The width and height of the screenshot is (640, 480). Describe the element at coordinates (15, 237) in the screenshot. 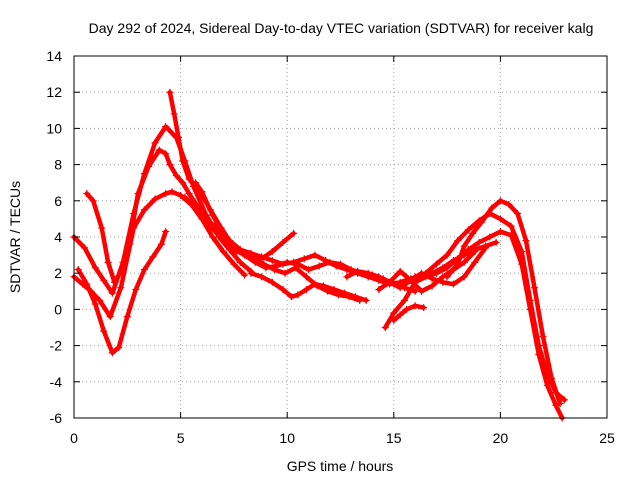

I see `y-axis-label: SDTVAR / TECUs` at that location.